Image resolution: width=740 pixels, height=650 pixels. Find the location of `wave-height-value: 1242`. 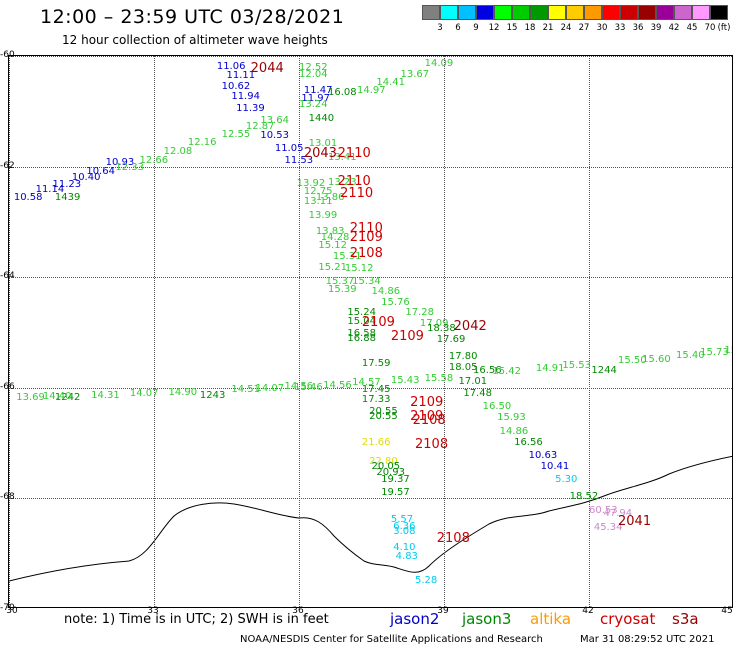

wave-height-value: 1242 is located at coordinates (67, 398).